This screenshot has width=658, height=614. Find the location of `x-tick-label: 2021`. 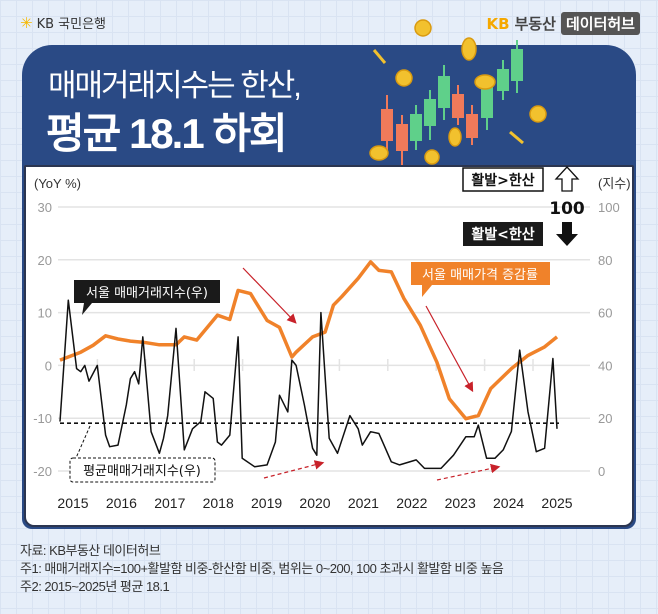

x-tick-label: 2021 is located at coordinates (363, 503).